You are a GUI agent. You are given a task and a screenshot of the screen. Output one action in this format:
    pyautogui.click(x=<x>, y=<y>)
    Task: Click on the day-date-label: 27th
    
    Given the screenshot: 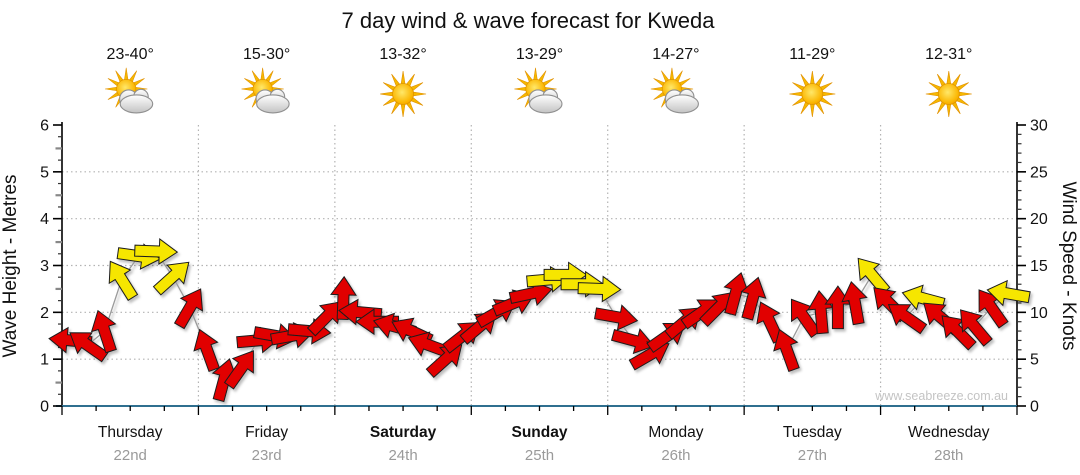 What is the action you would take?
    pyautogui.click(x=812, y=455)
    